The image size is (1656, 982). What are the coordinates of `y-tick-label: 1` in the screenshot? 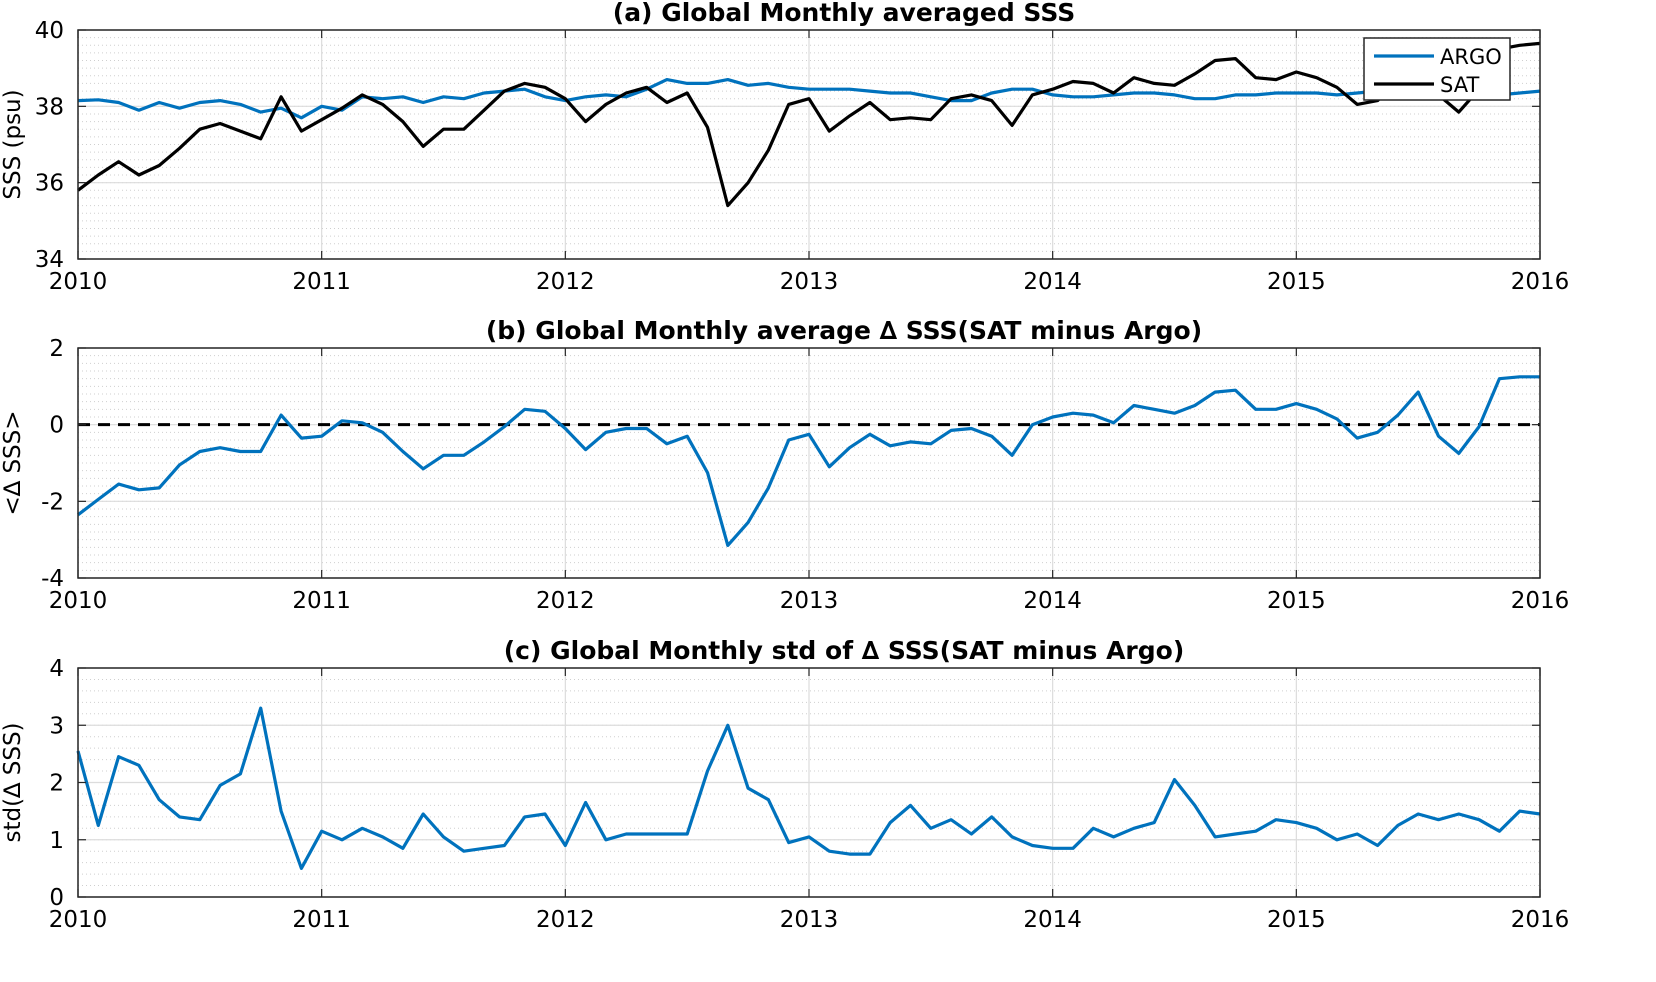 It's located at (56, 841).